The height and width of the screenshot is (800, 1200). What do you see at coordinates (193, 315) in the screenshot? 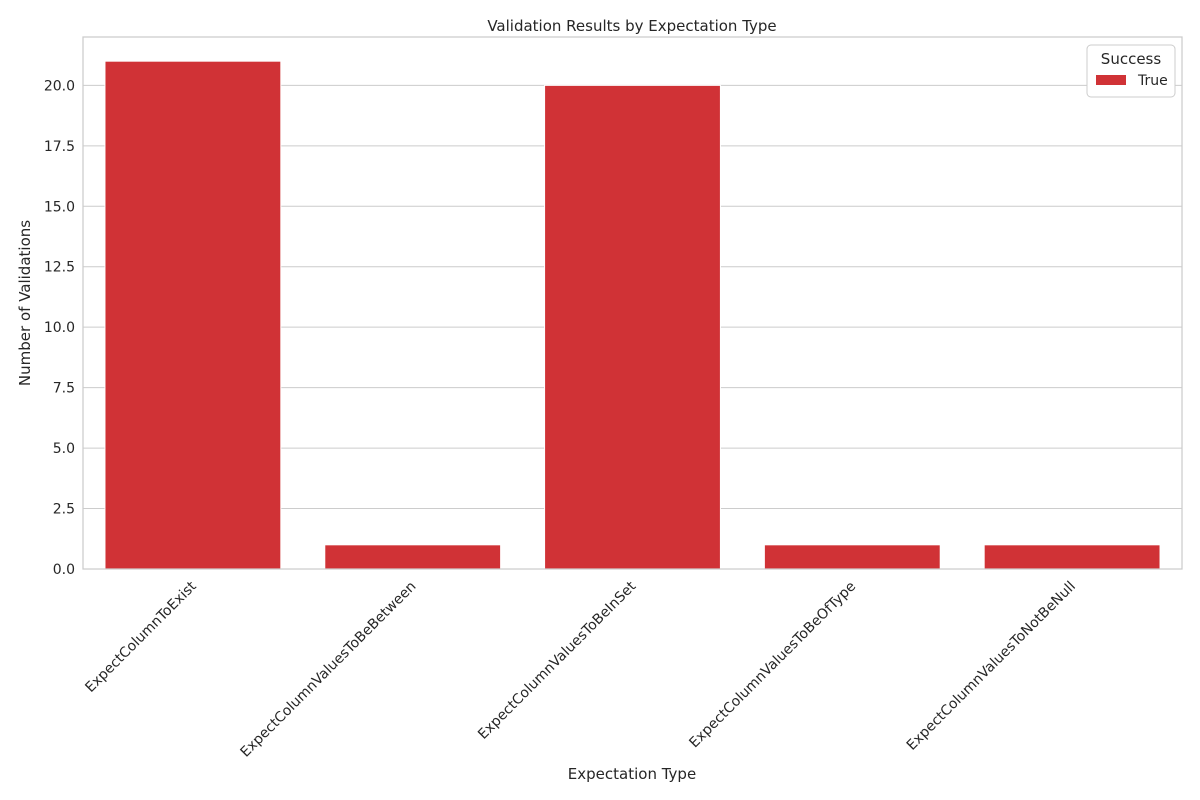
I see `bar-ExpectColumnToExist` at bounding box center [193, 315].